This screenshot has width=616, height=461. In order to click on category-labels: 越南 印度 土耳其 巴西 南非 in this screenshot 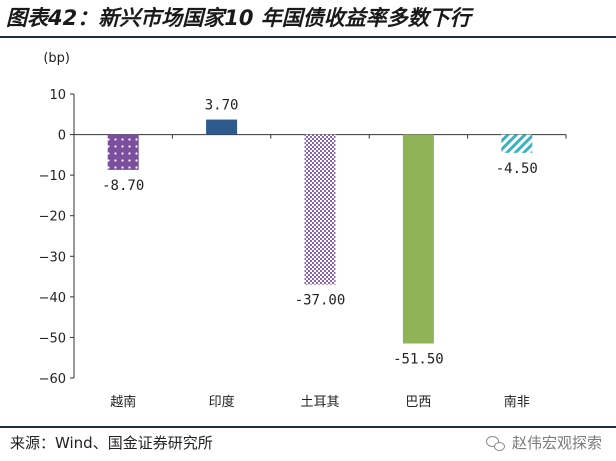, I will do `click(320, 402)`.